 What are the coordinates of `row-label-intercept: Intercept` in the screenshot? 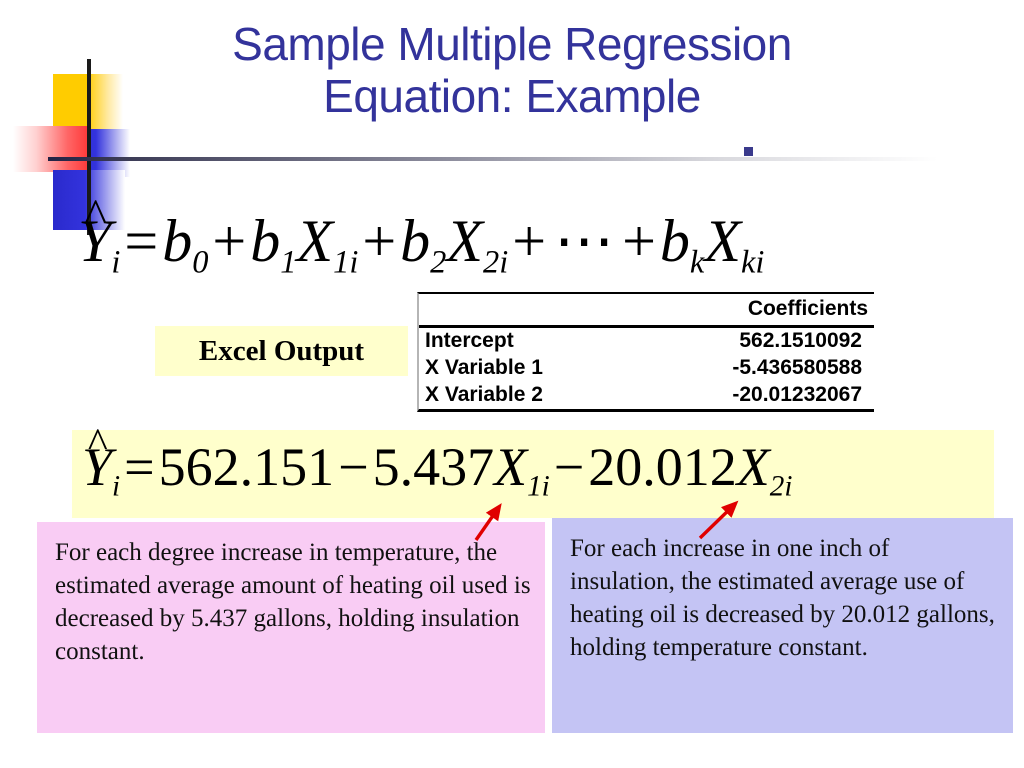 It's located at (469, 340).